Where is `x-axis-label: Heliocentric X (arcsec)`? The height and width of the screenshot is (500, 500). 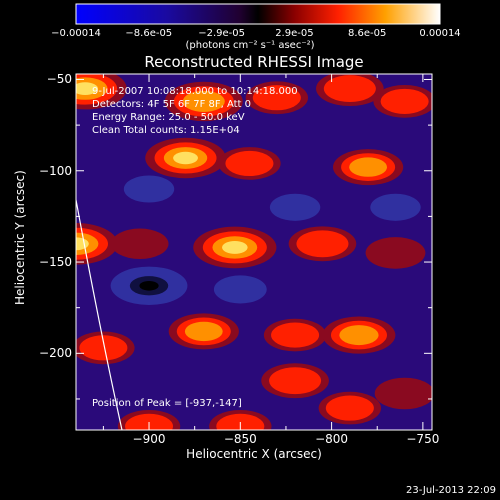 x-axis-label: Heliocentric X (arcsec) is located at coordinates (254, 454).